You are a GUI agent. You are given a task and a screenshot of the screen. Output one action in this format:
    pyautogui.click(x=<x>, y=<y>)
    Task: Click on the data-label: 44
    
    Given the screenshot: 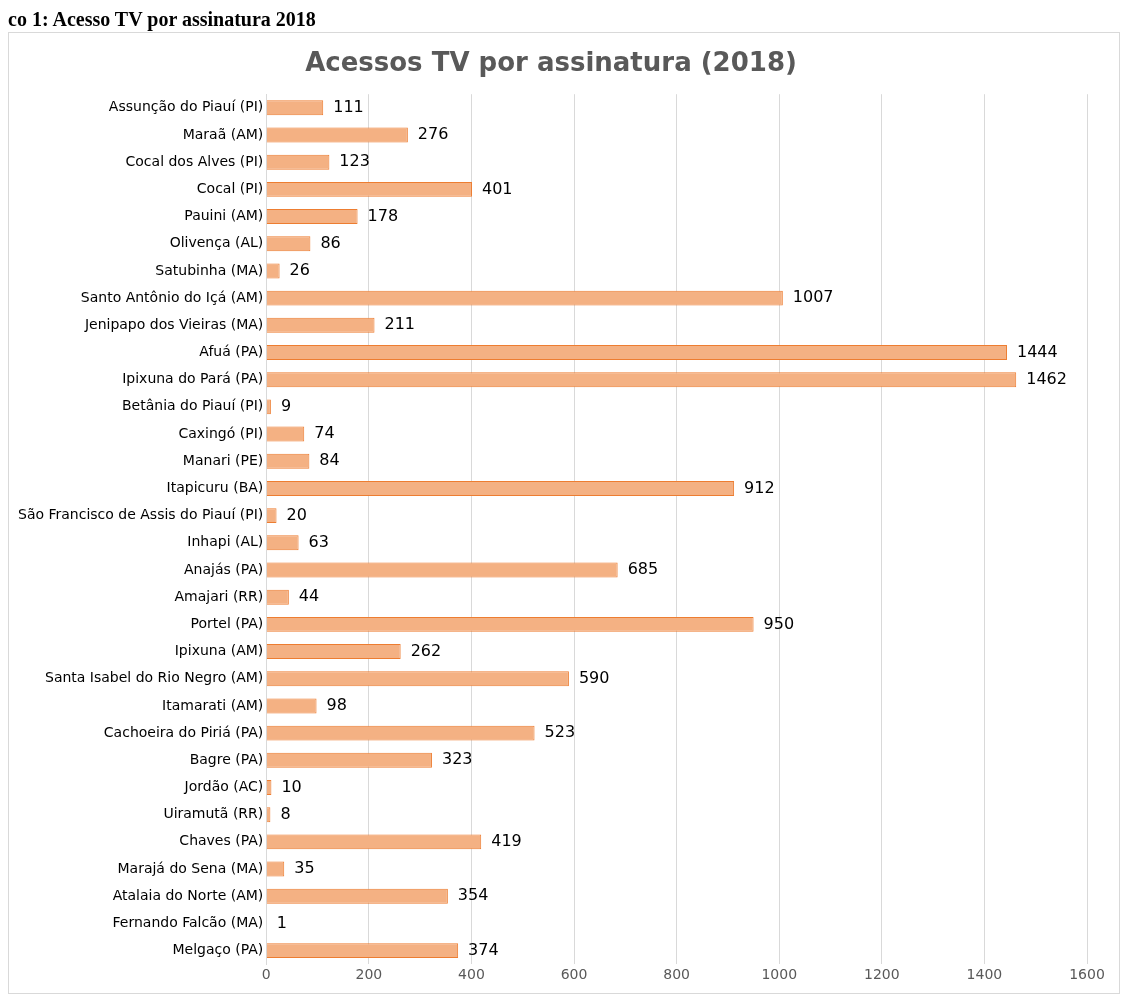 What is the action you would take?
    pyautogui.click(x=309, y=596)
    